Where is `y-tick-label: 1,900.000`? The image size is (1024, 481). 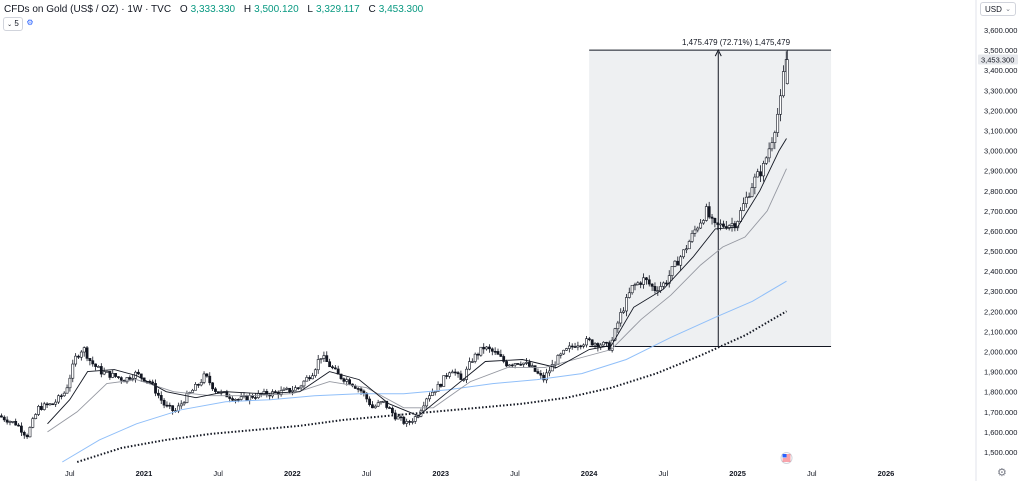 y-tick-label: 1,900.000 is located at coordinates (1000, 372).